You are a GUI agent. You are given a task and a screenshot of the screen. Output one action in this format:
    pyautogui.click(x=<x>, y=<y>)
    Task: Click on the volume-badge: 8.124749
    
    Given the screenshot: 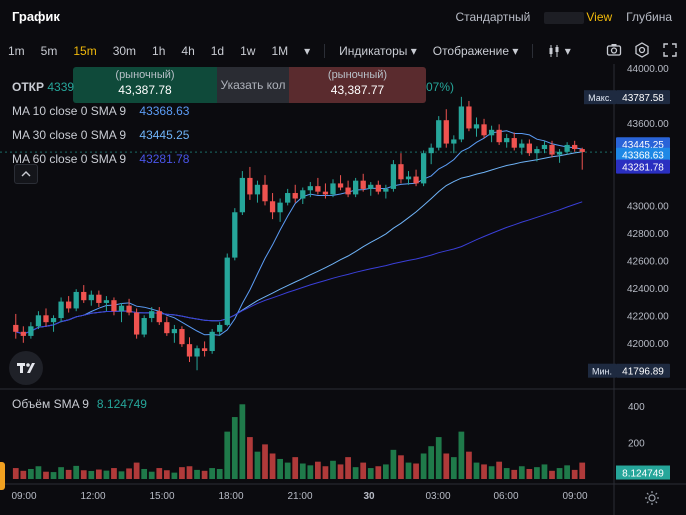 What is the action you would take?
    pyautogui.click(x=643, y=474)
    